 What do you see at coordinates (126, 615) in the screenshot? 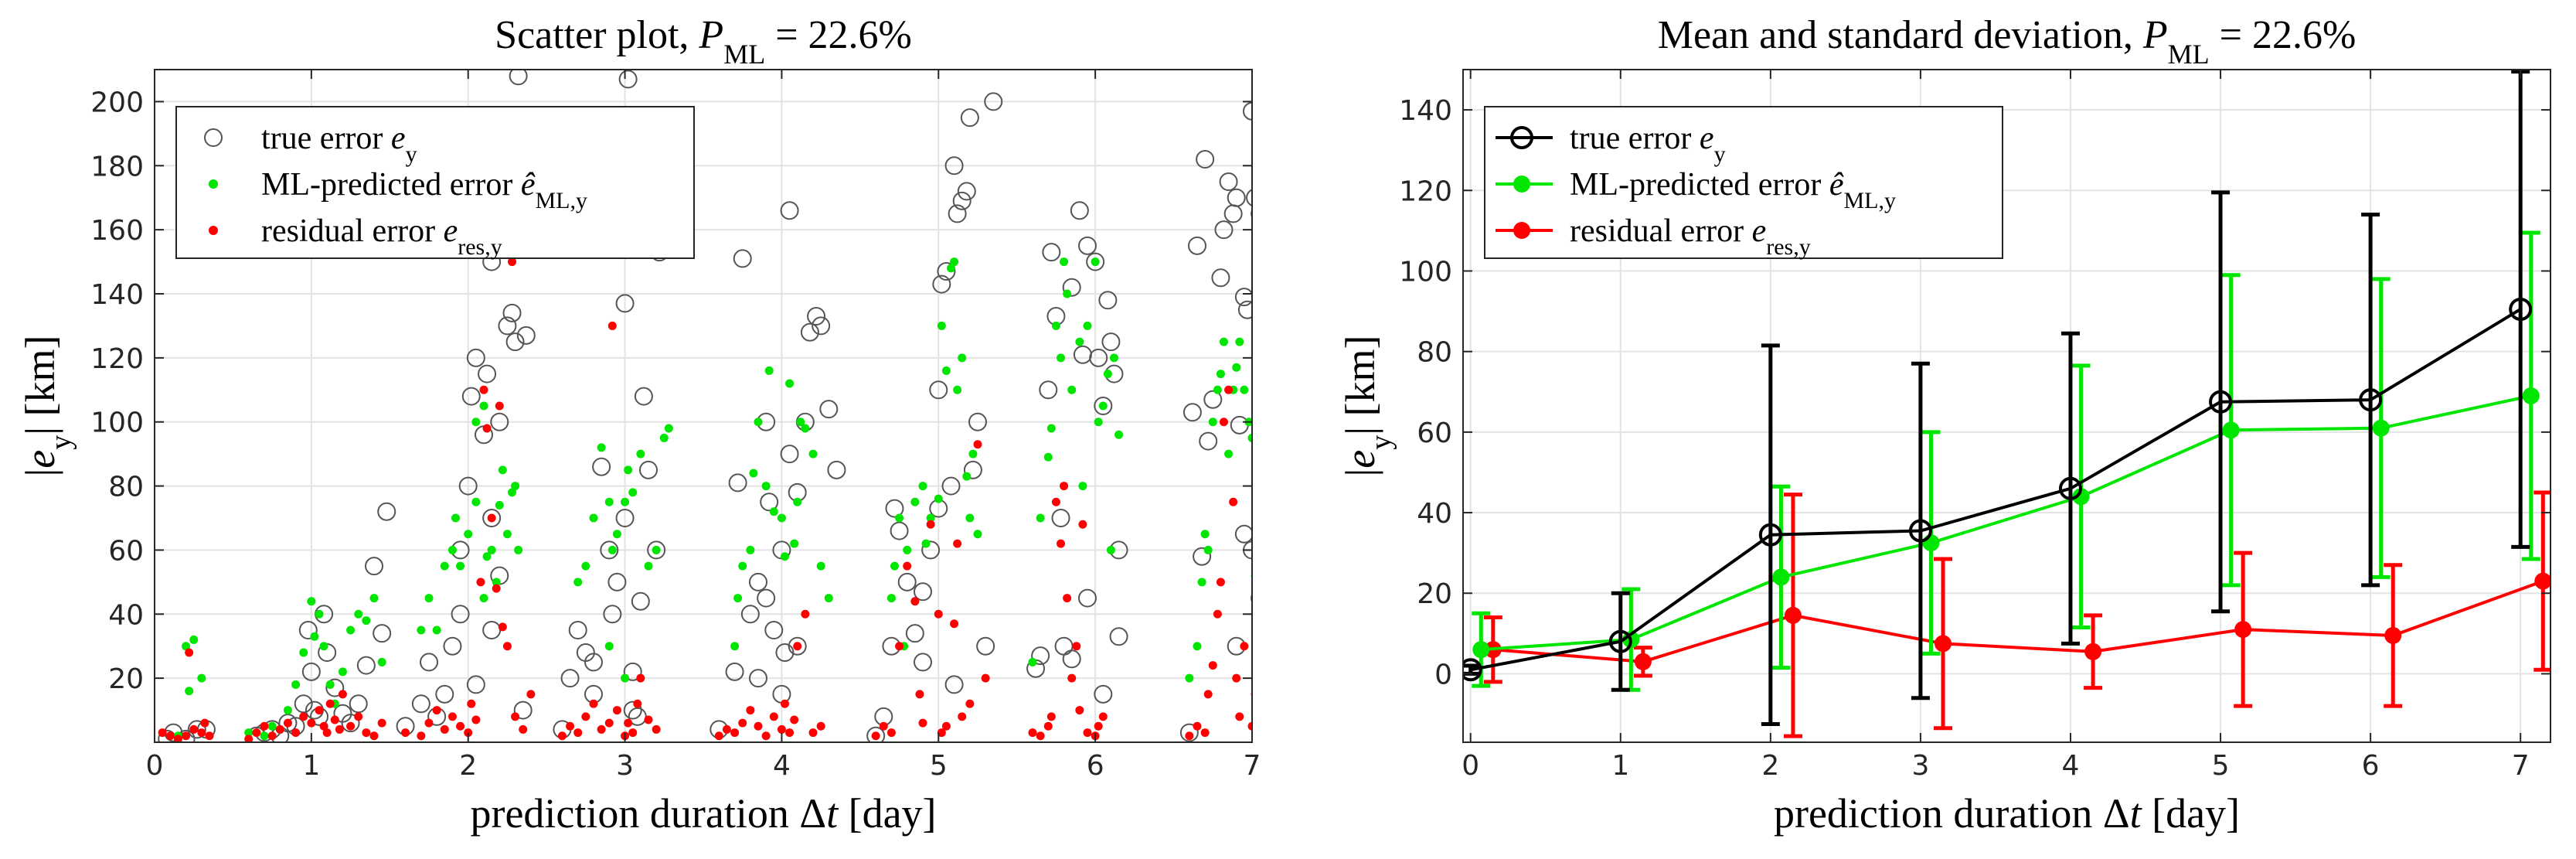
I see `y-tick-label: 40` at bounding box center [126, 615].